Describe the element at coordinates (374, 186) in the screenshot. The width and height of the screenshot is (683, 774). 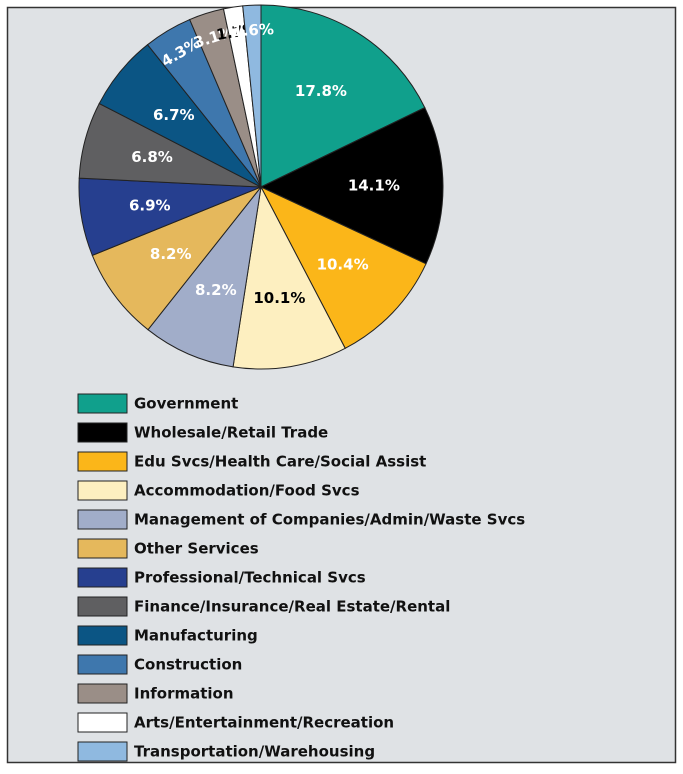
I see `slice-label: 14.1%` at that location.